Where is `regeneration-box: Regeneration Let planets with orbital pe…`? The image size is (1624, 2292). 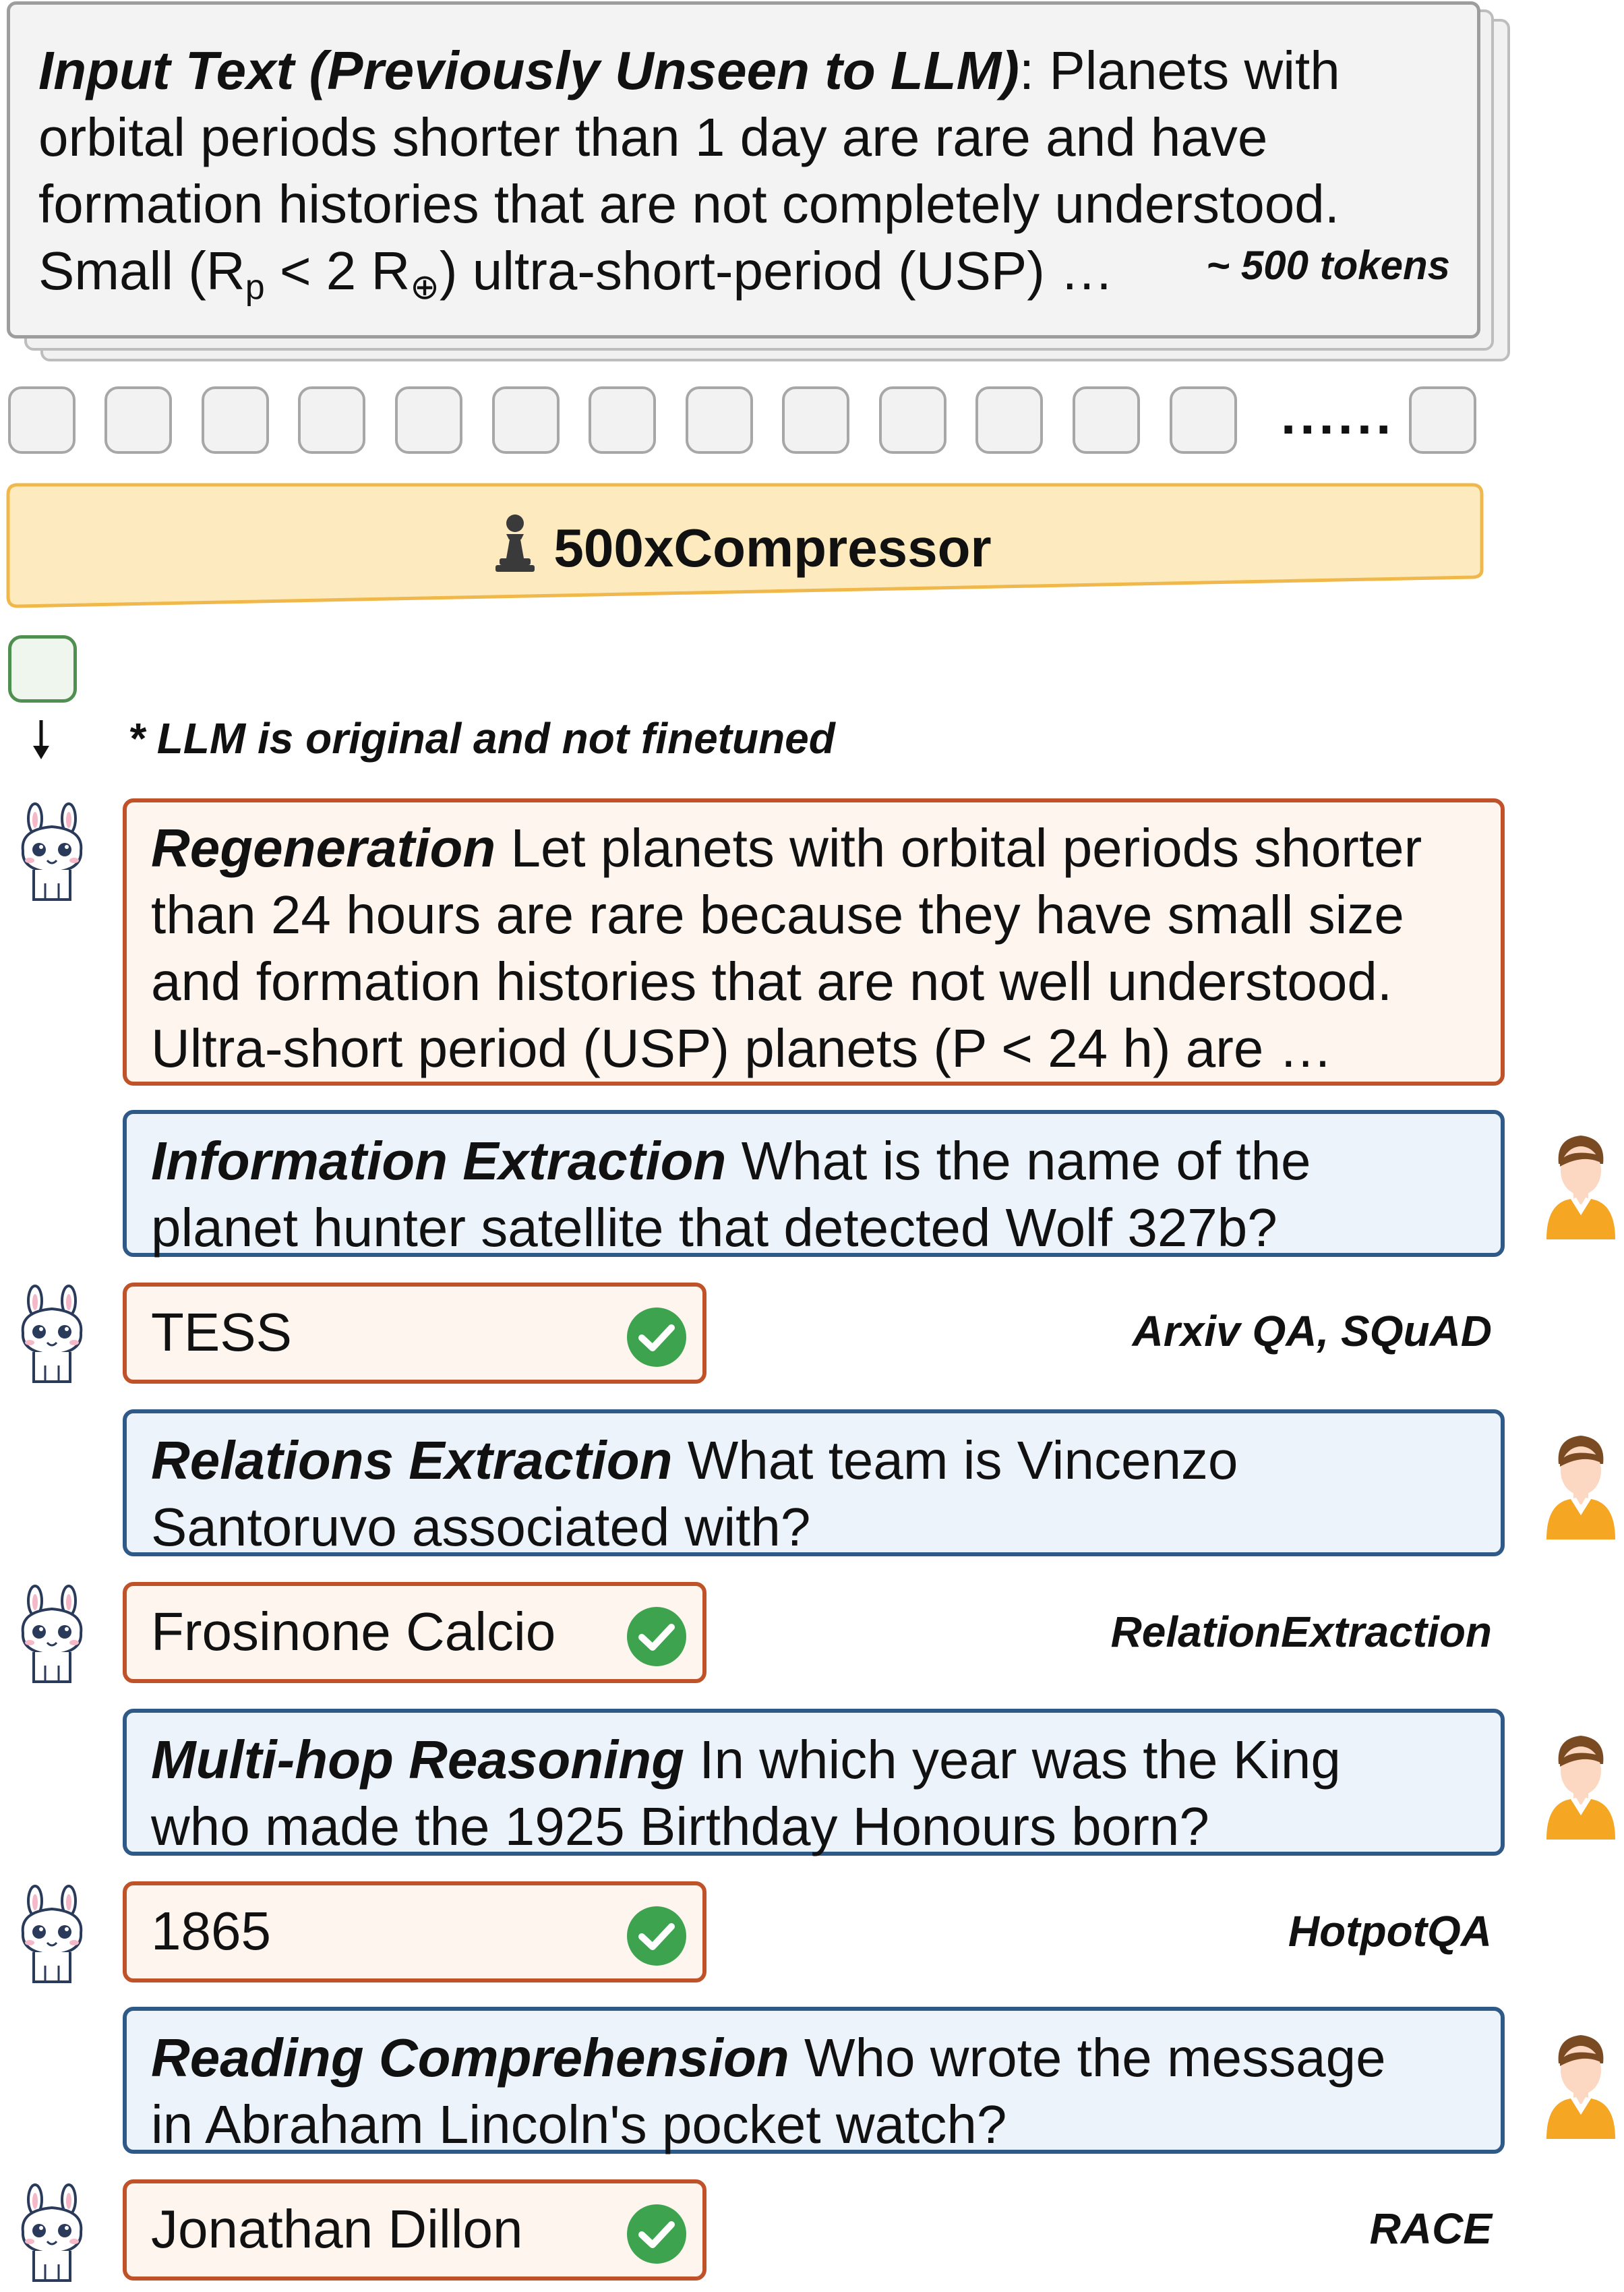 regeneration-box: Regeneration Let planets with orbital pe… is located at coordinates (814, 942).